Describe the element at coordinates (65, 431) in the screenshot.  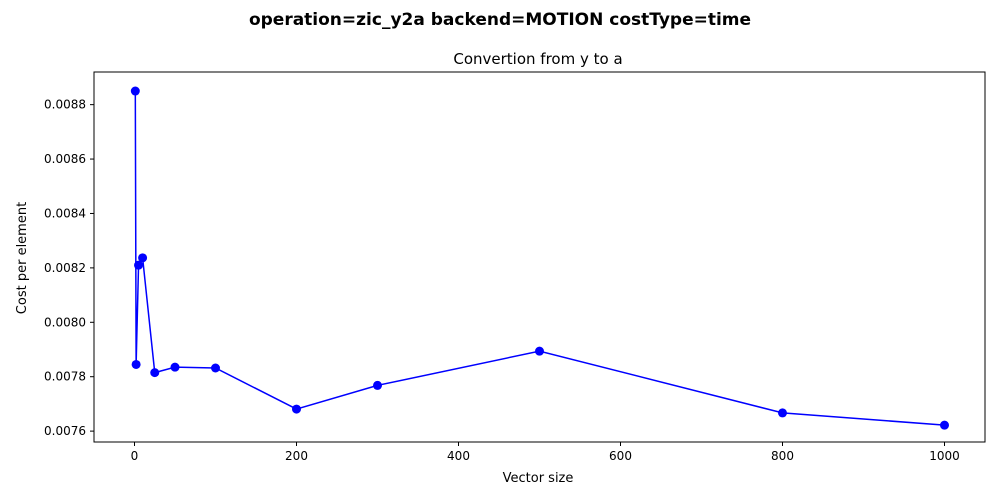
I see `y-tick-label: 0.0076` at that location.